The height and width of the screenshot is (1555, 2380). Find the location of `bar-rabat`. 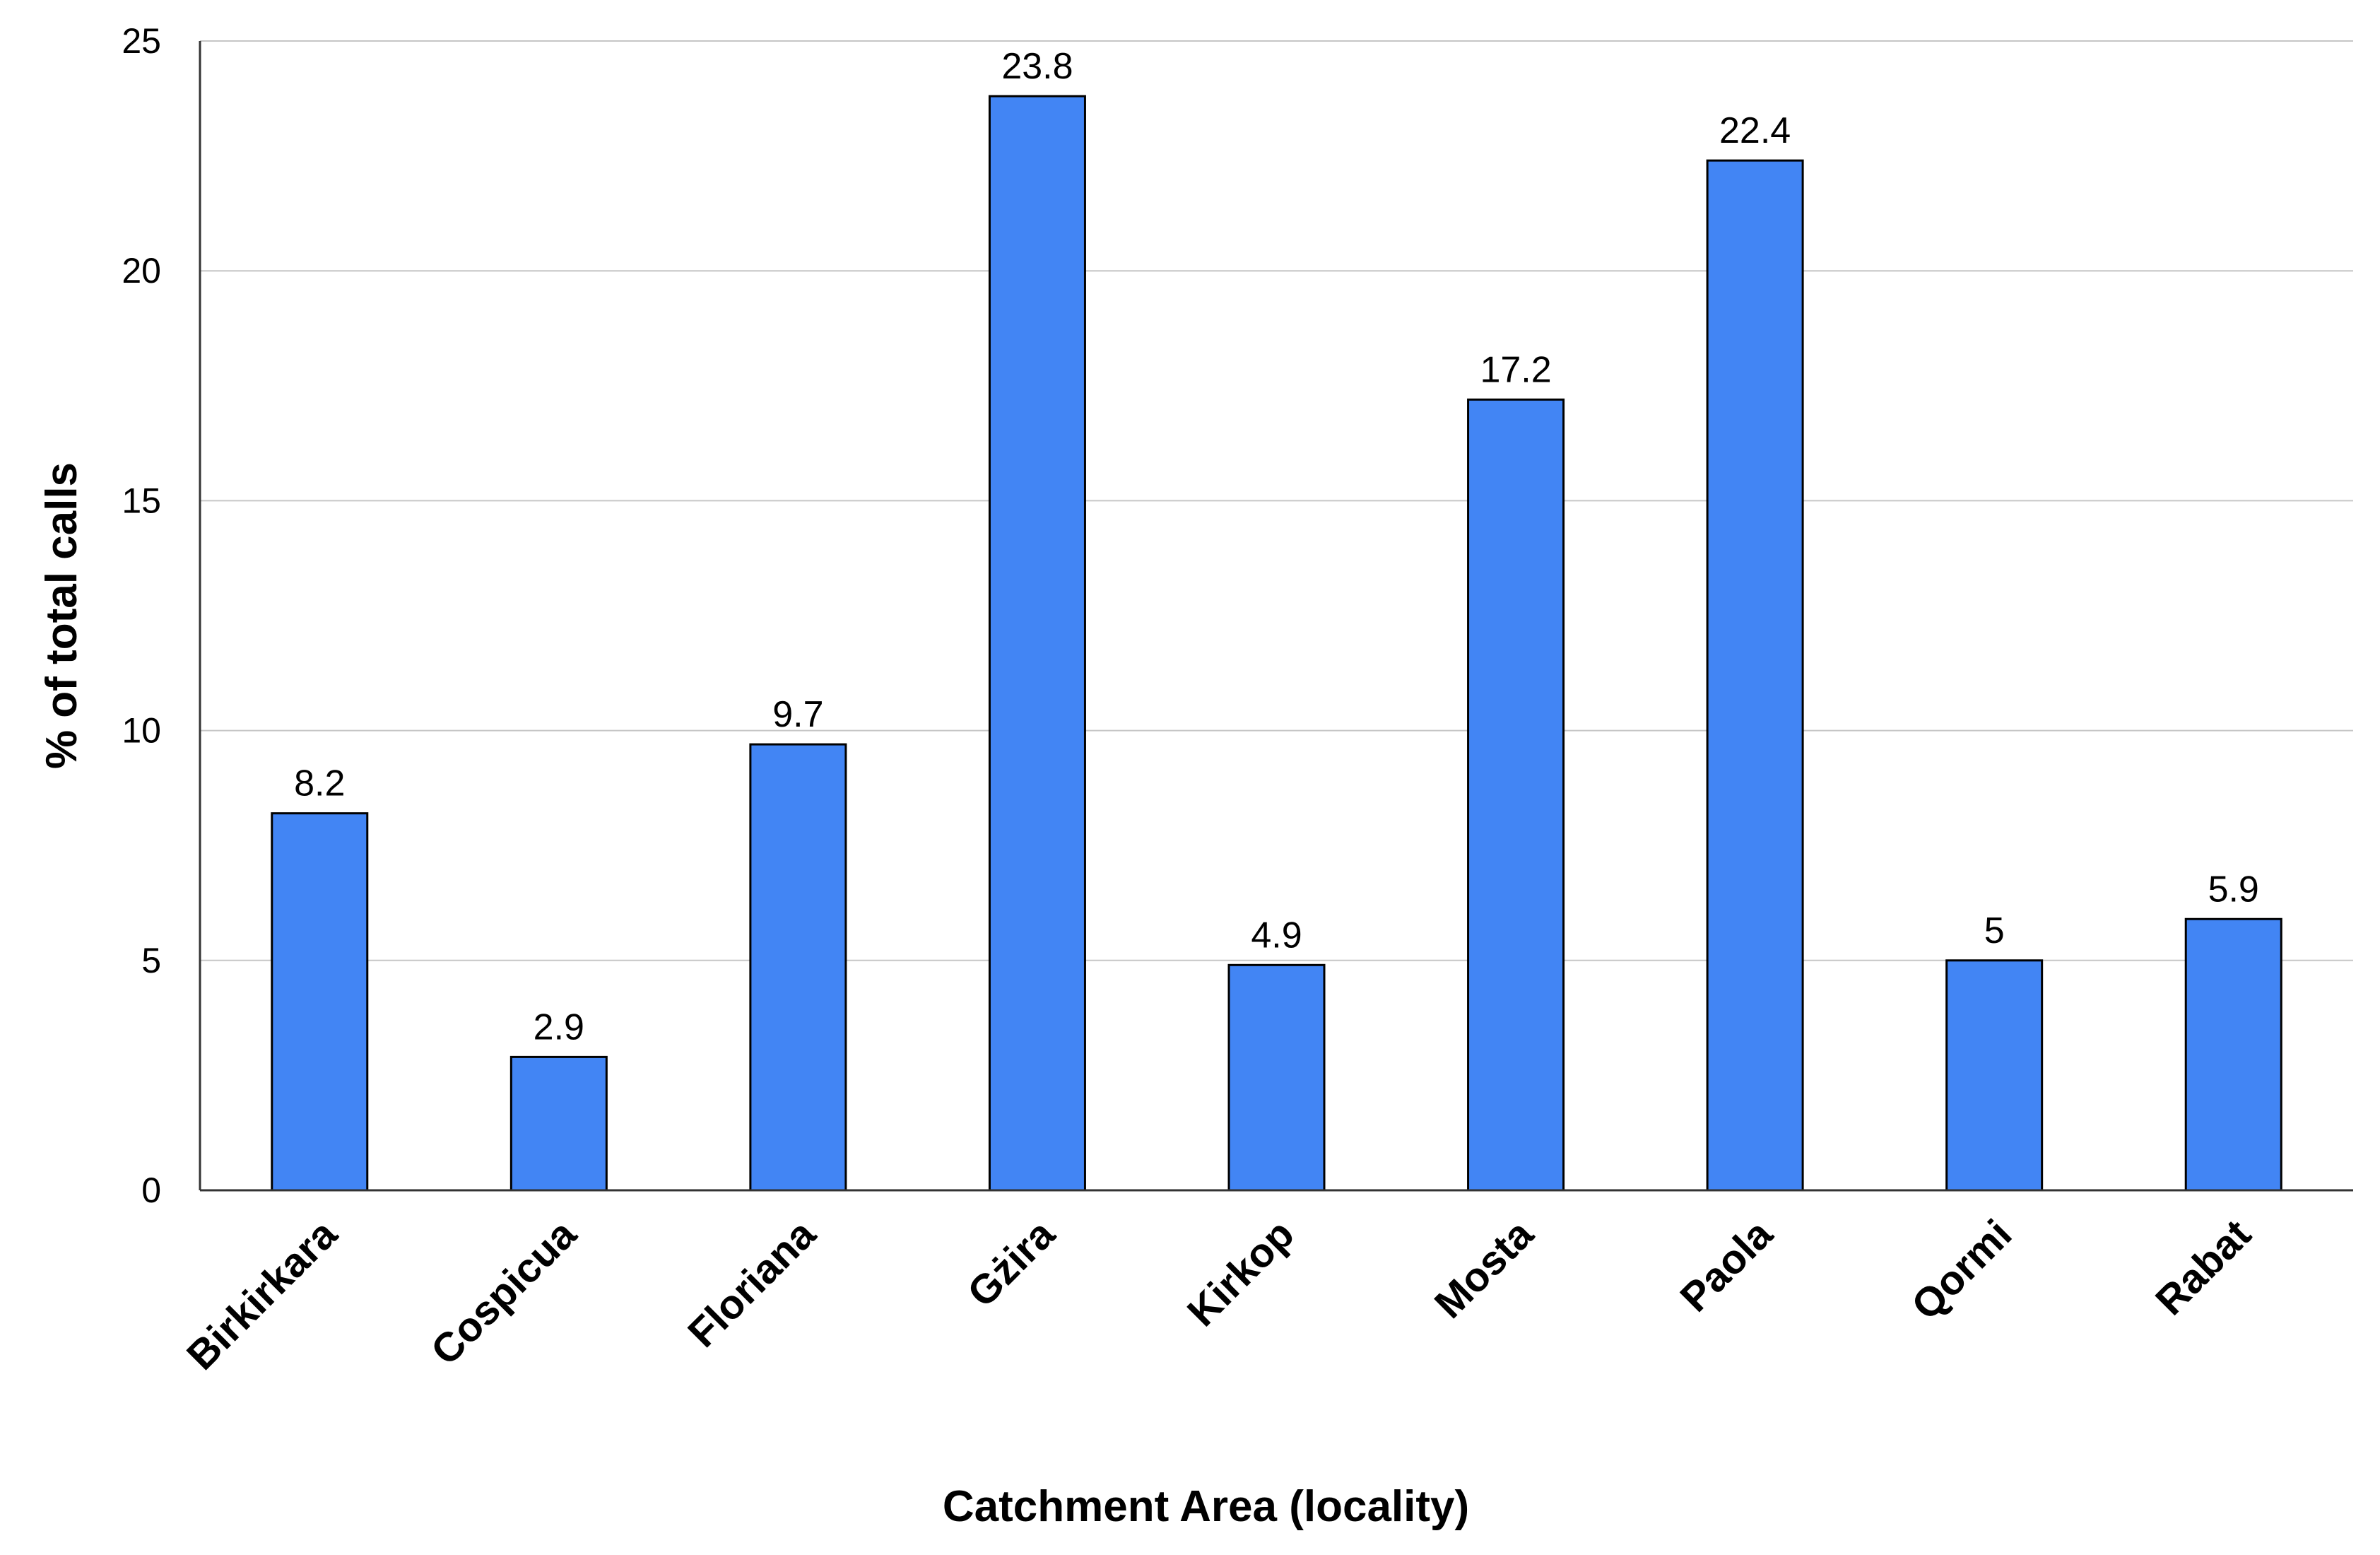

bar-rabat is located at coordinates (2233, 1054).